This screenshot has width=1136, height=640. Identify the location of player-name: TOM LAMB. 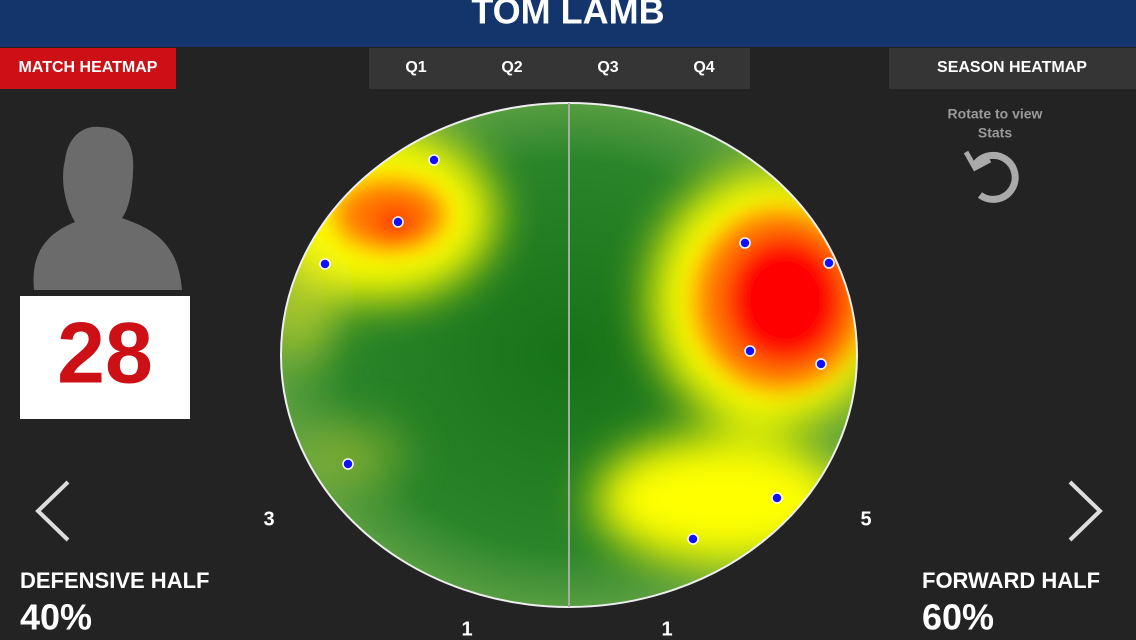
(567, 16).